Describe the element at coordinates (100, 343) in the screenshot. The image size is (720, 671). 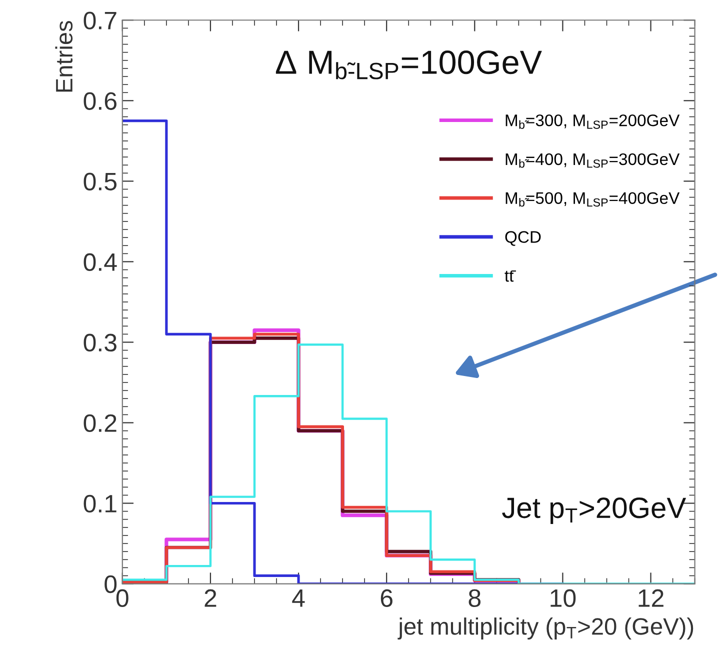
I see `y-tick-label: 0.3` at that location.